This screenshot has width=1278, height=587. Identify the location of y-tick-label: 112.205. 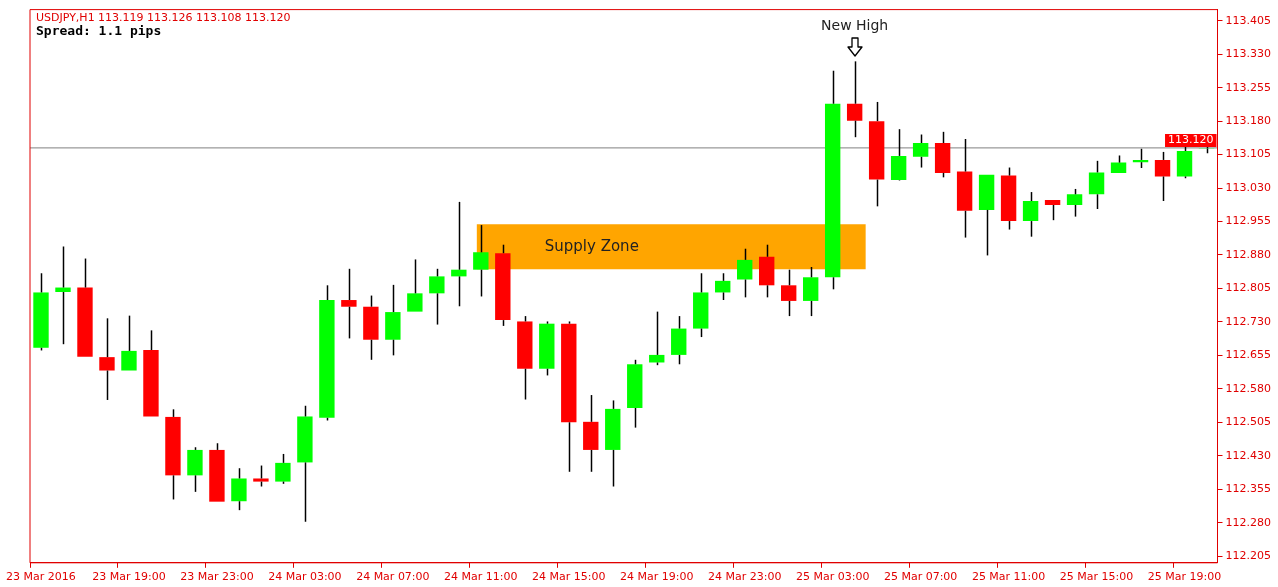
(1248, 555).